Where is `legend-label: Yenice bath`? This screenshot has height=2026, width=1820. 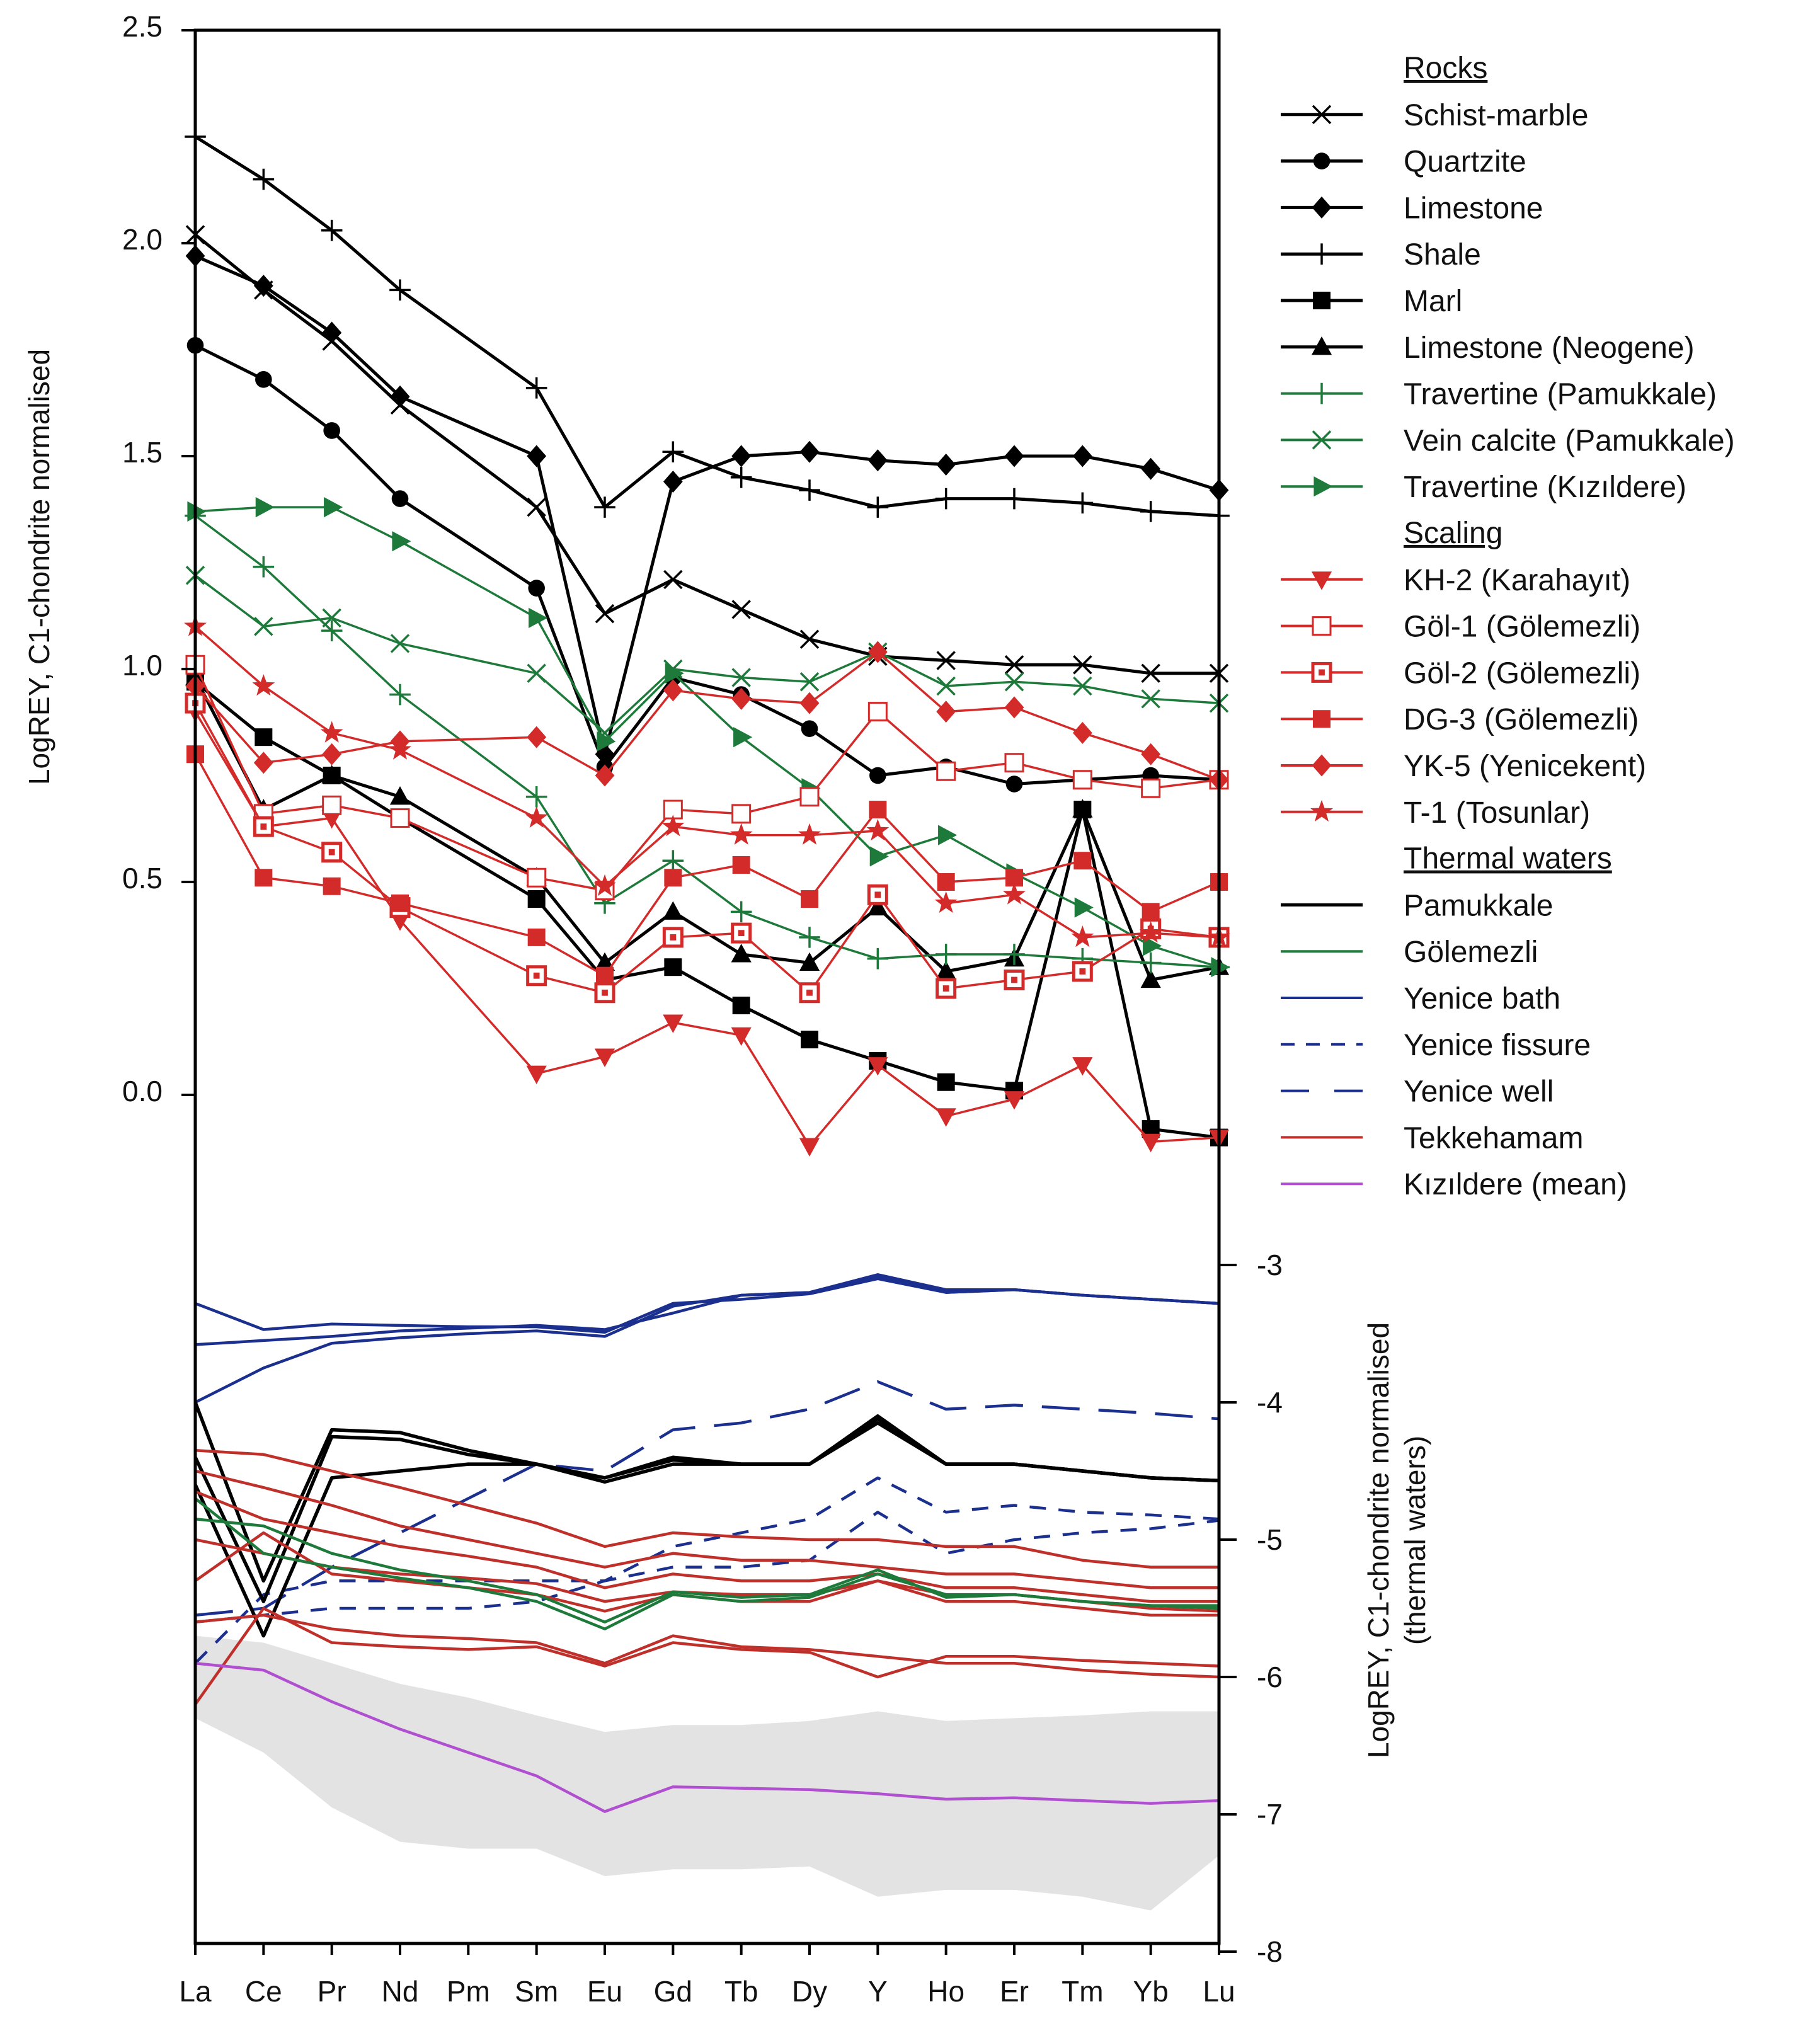
legend-label: Yenice bath is located at coordinates (1482, 999).